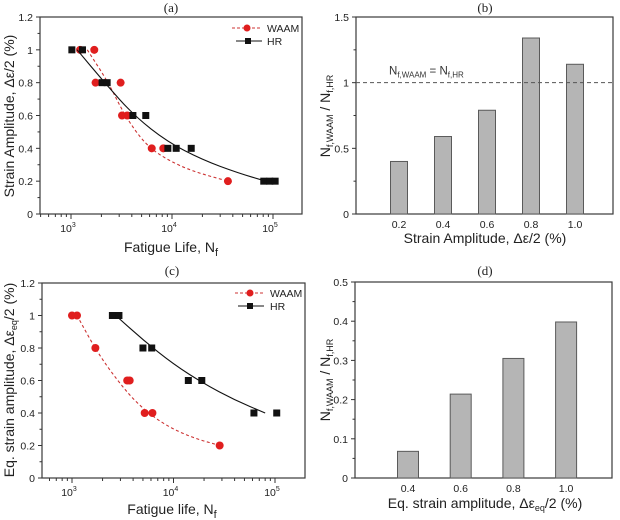 The image size is (620, 520). Describe the element at coordinates (172, 270) in the screenshot. I see `panel-c-title: (c)` at that location.